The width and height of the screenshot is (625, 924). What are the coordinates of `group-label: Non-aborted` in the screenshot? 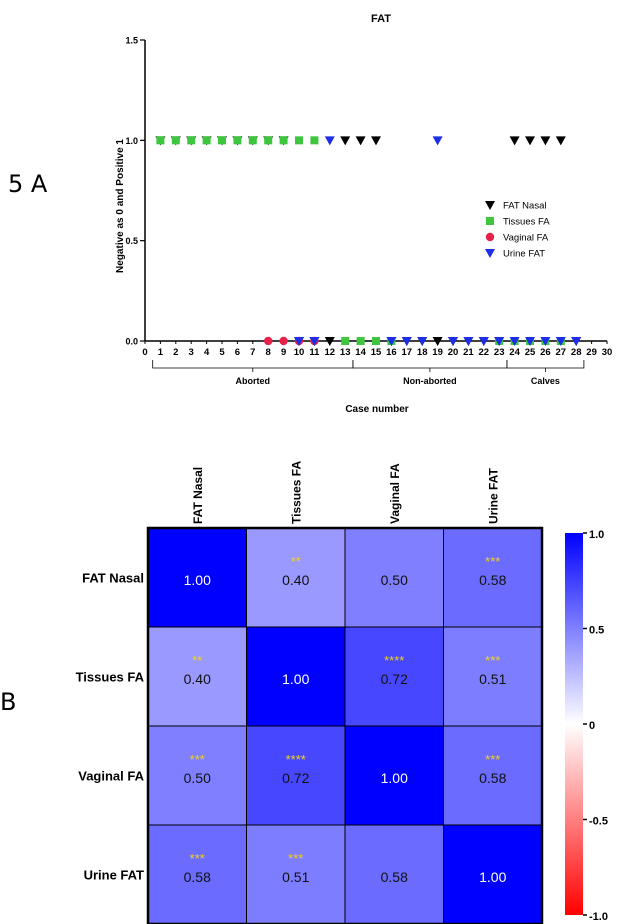 It's located at (430, 381).